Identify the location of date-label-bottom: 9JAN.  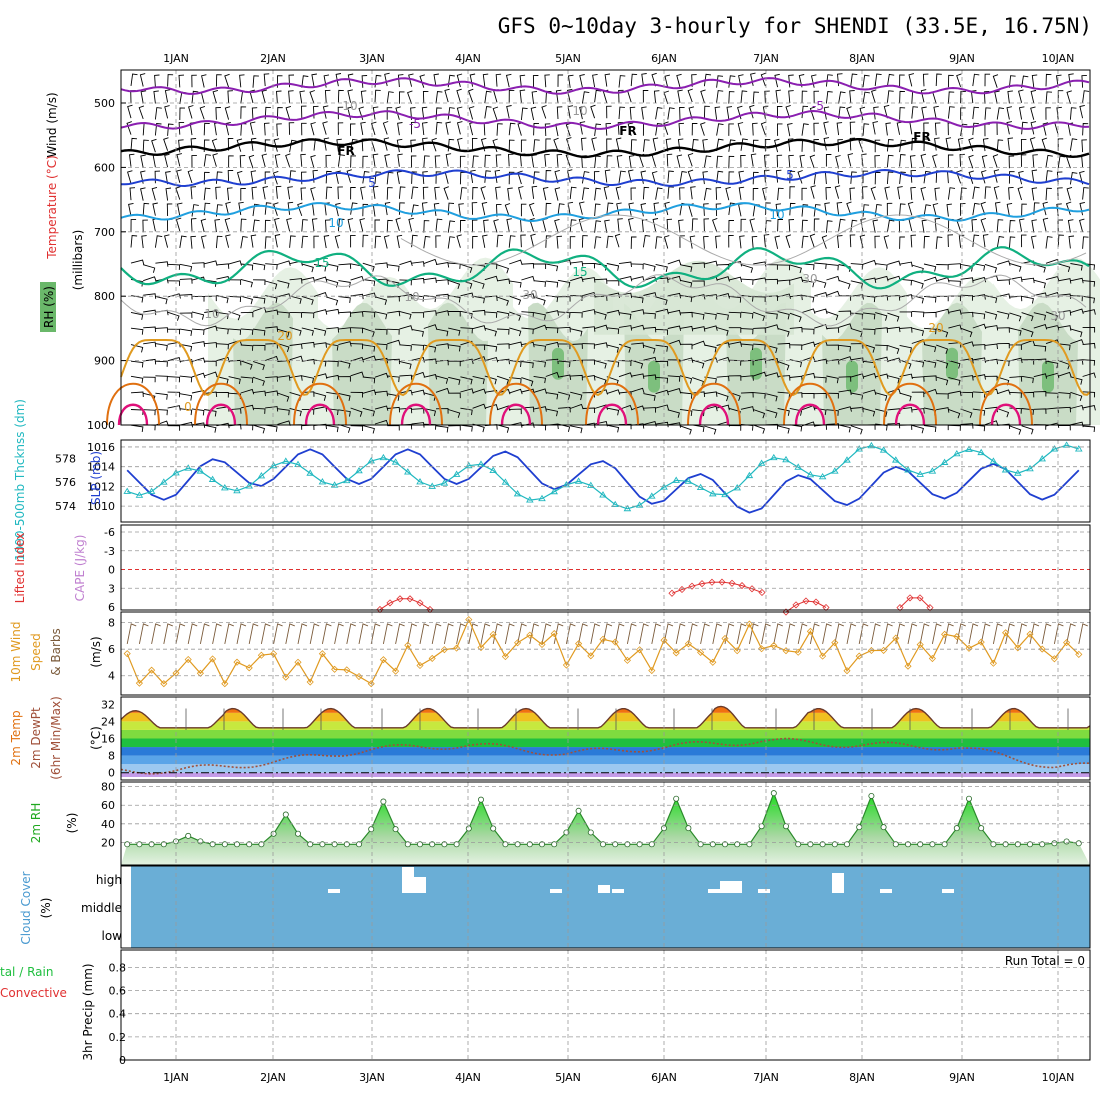
(962, 1077).